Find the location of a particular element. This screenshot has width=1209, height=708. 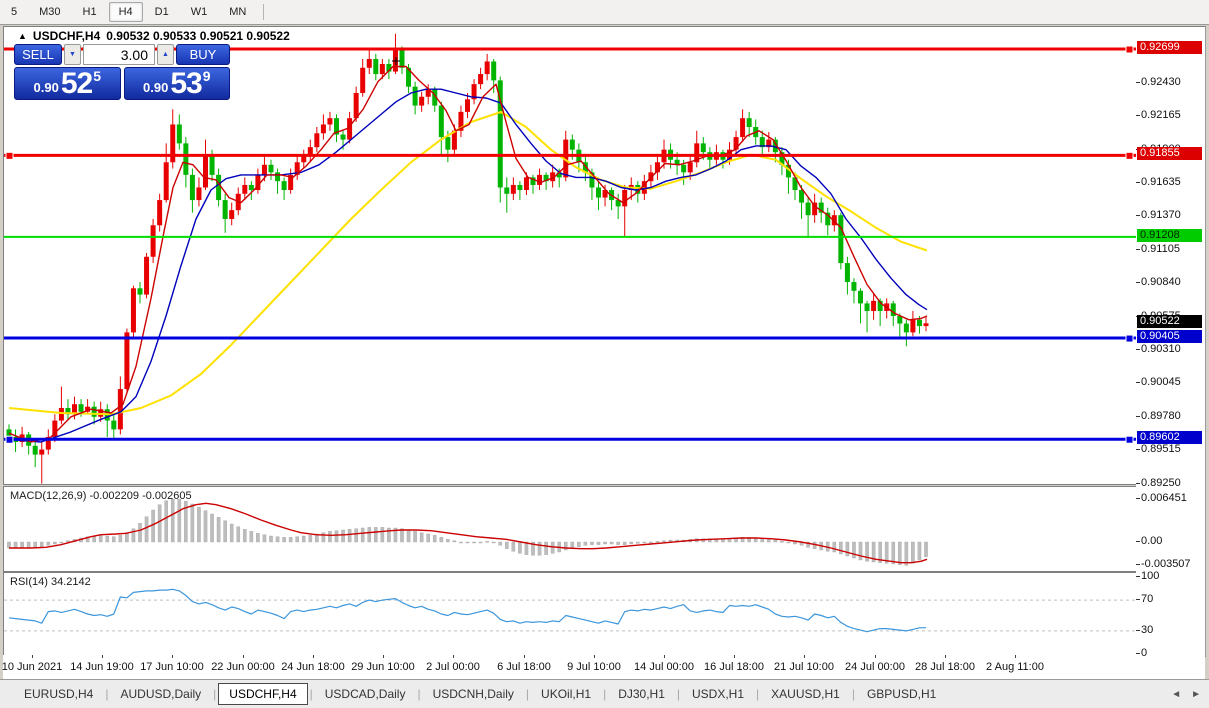

price-badge-0.91208: 0.91208 is located at coordinates (1169, 235).